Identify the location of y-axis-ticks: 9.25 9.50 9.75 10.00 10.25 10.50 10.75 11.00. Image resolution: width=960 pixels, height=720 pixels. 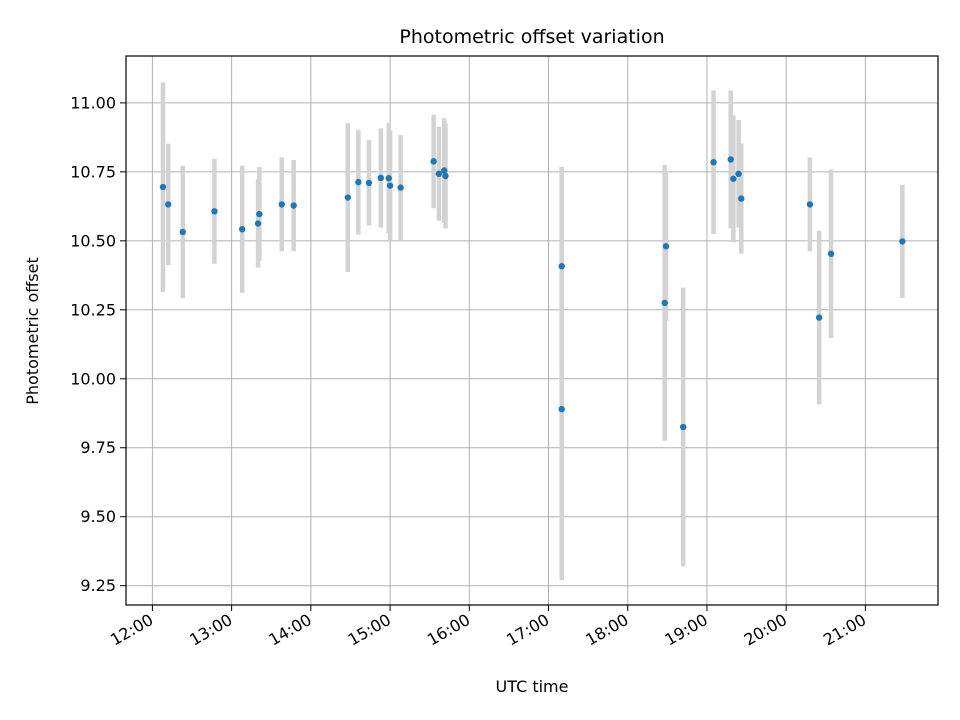
(98, 344).